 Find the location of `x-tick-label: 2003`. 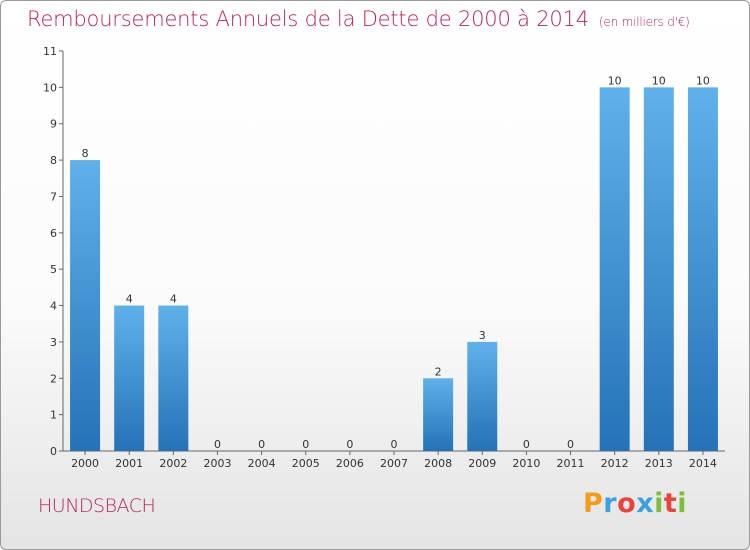

x-tick-label: 2003 is located at coordinates (217, 463).